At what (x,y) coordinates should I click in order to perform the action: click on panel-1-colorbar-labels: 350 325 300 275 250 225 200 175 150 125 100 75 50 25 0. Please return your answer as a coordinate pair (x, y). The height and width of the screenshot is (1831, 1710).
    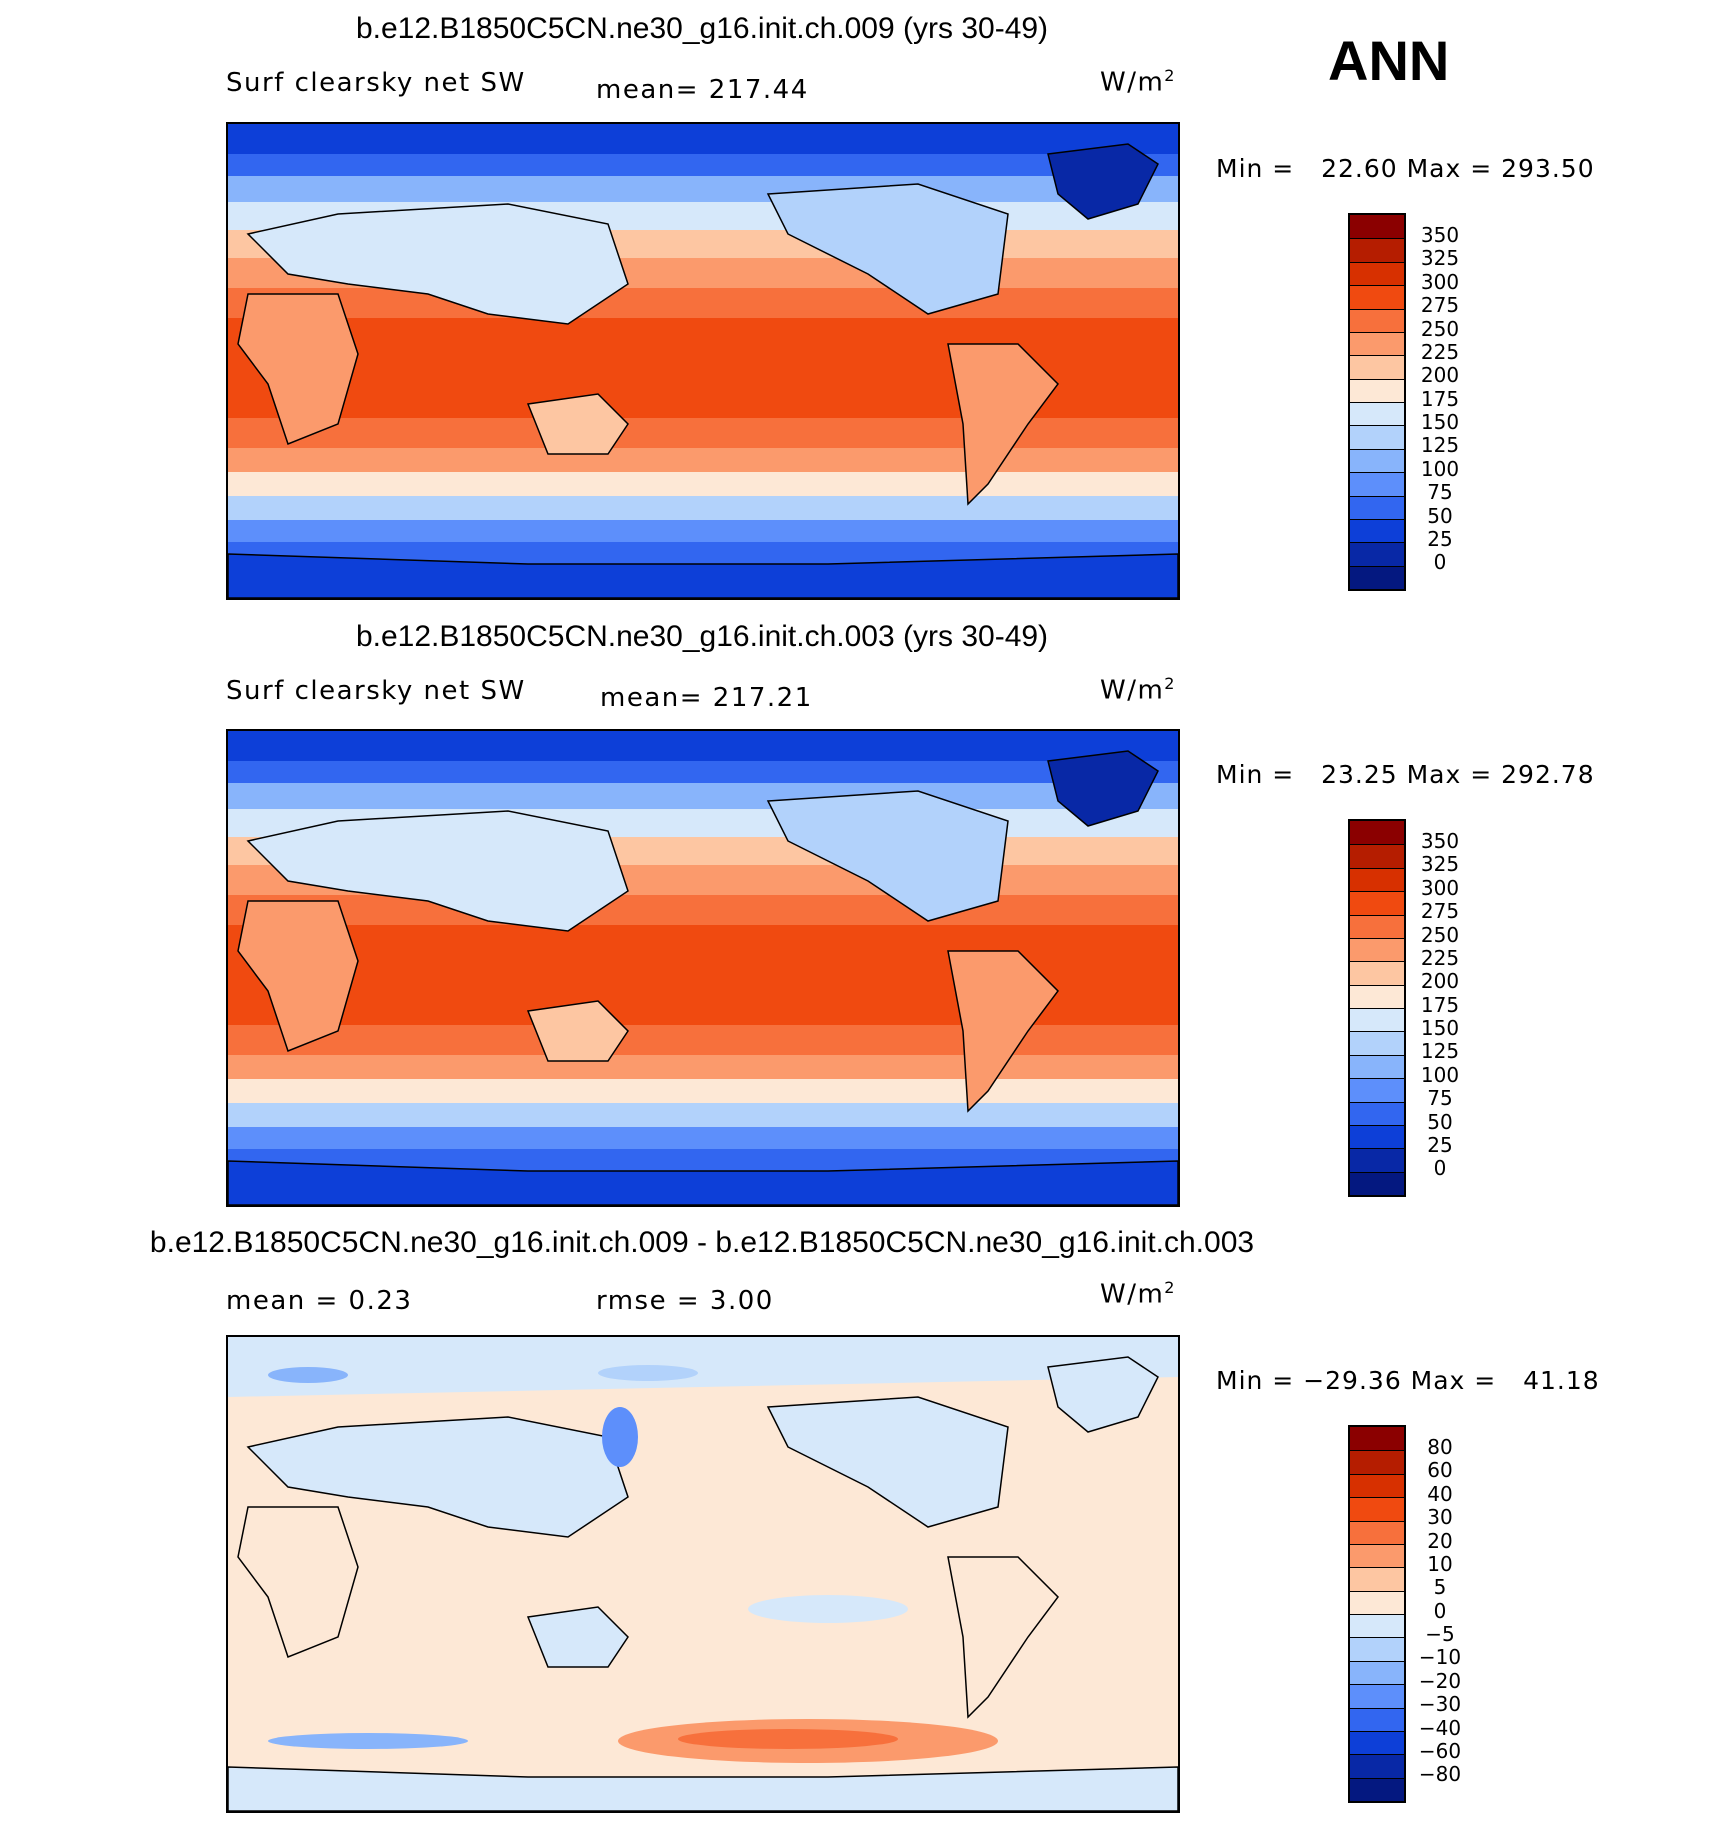
    Looking at the image, I should click on (1440, 405).